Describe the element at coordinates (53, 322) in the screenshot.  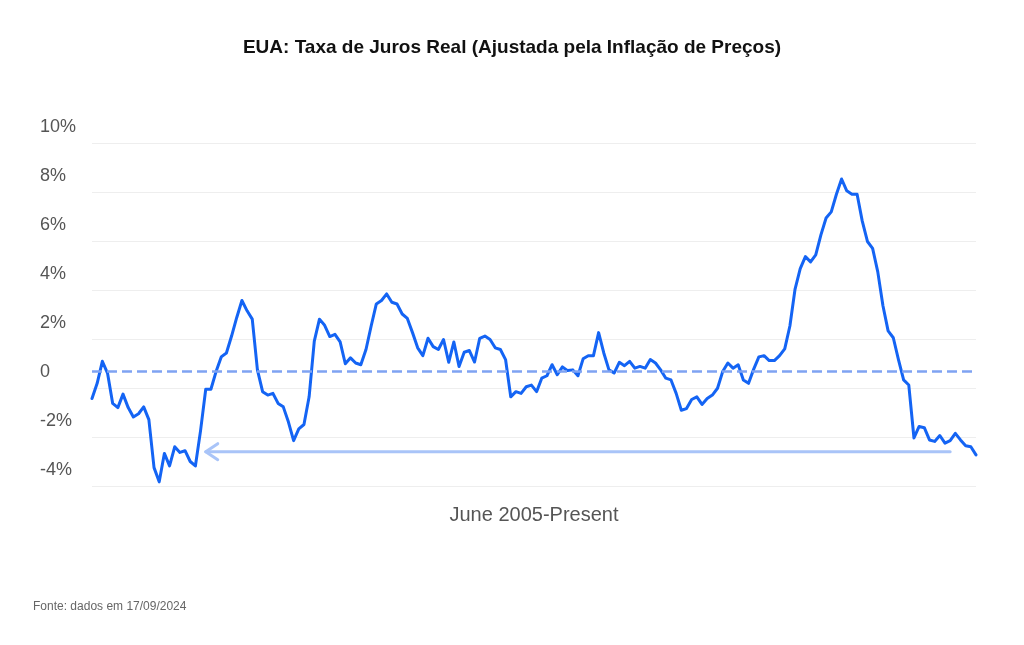
I see `y-tick-label: 2%` at that location.